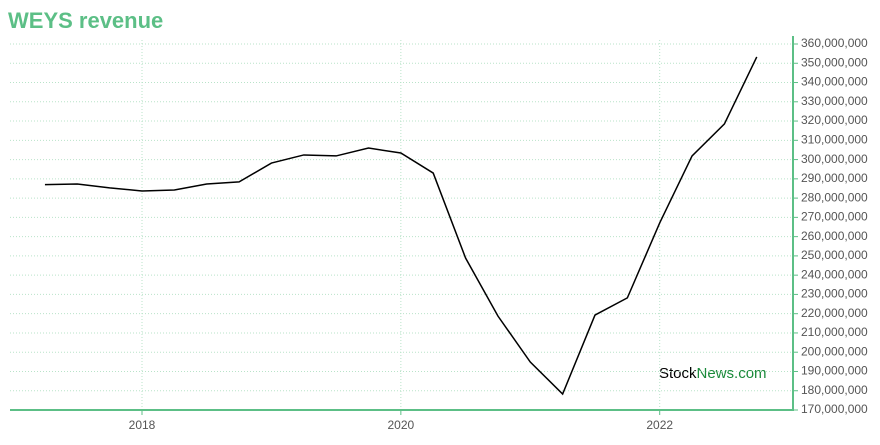  What do you see at coordinates (834, 313) in the screenshot?
I see `y-tick-label: 220,000,000` at bounding box center [834, 313].